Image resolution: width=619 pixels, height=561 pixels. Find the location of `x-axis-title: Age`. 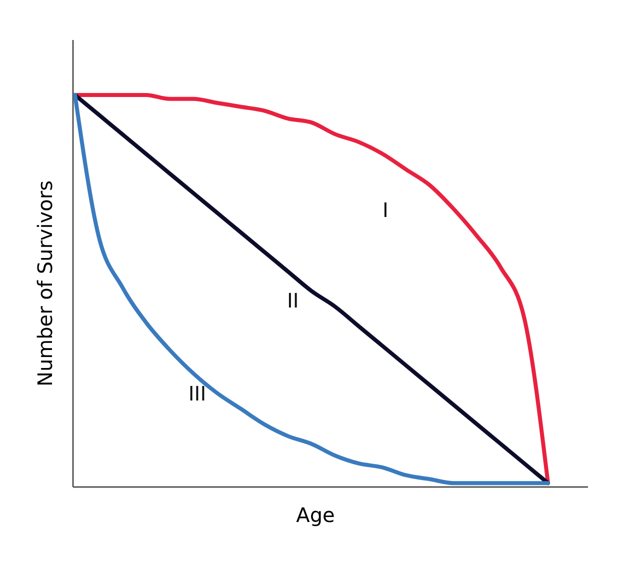

x-axis-title: Age is located at coordinates (315, 515).